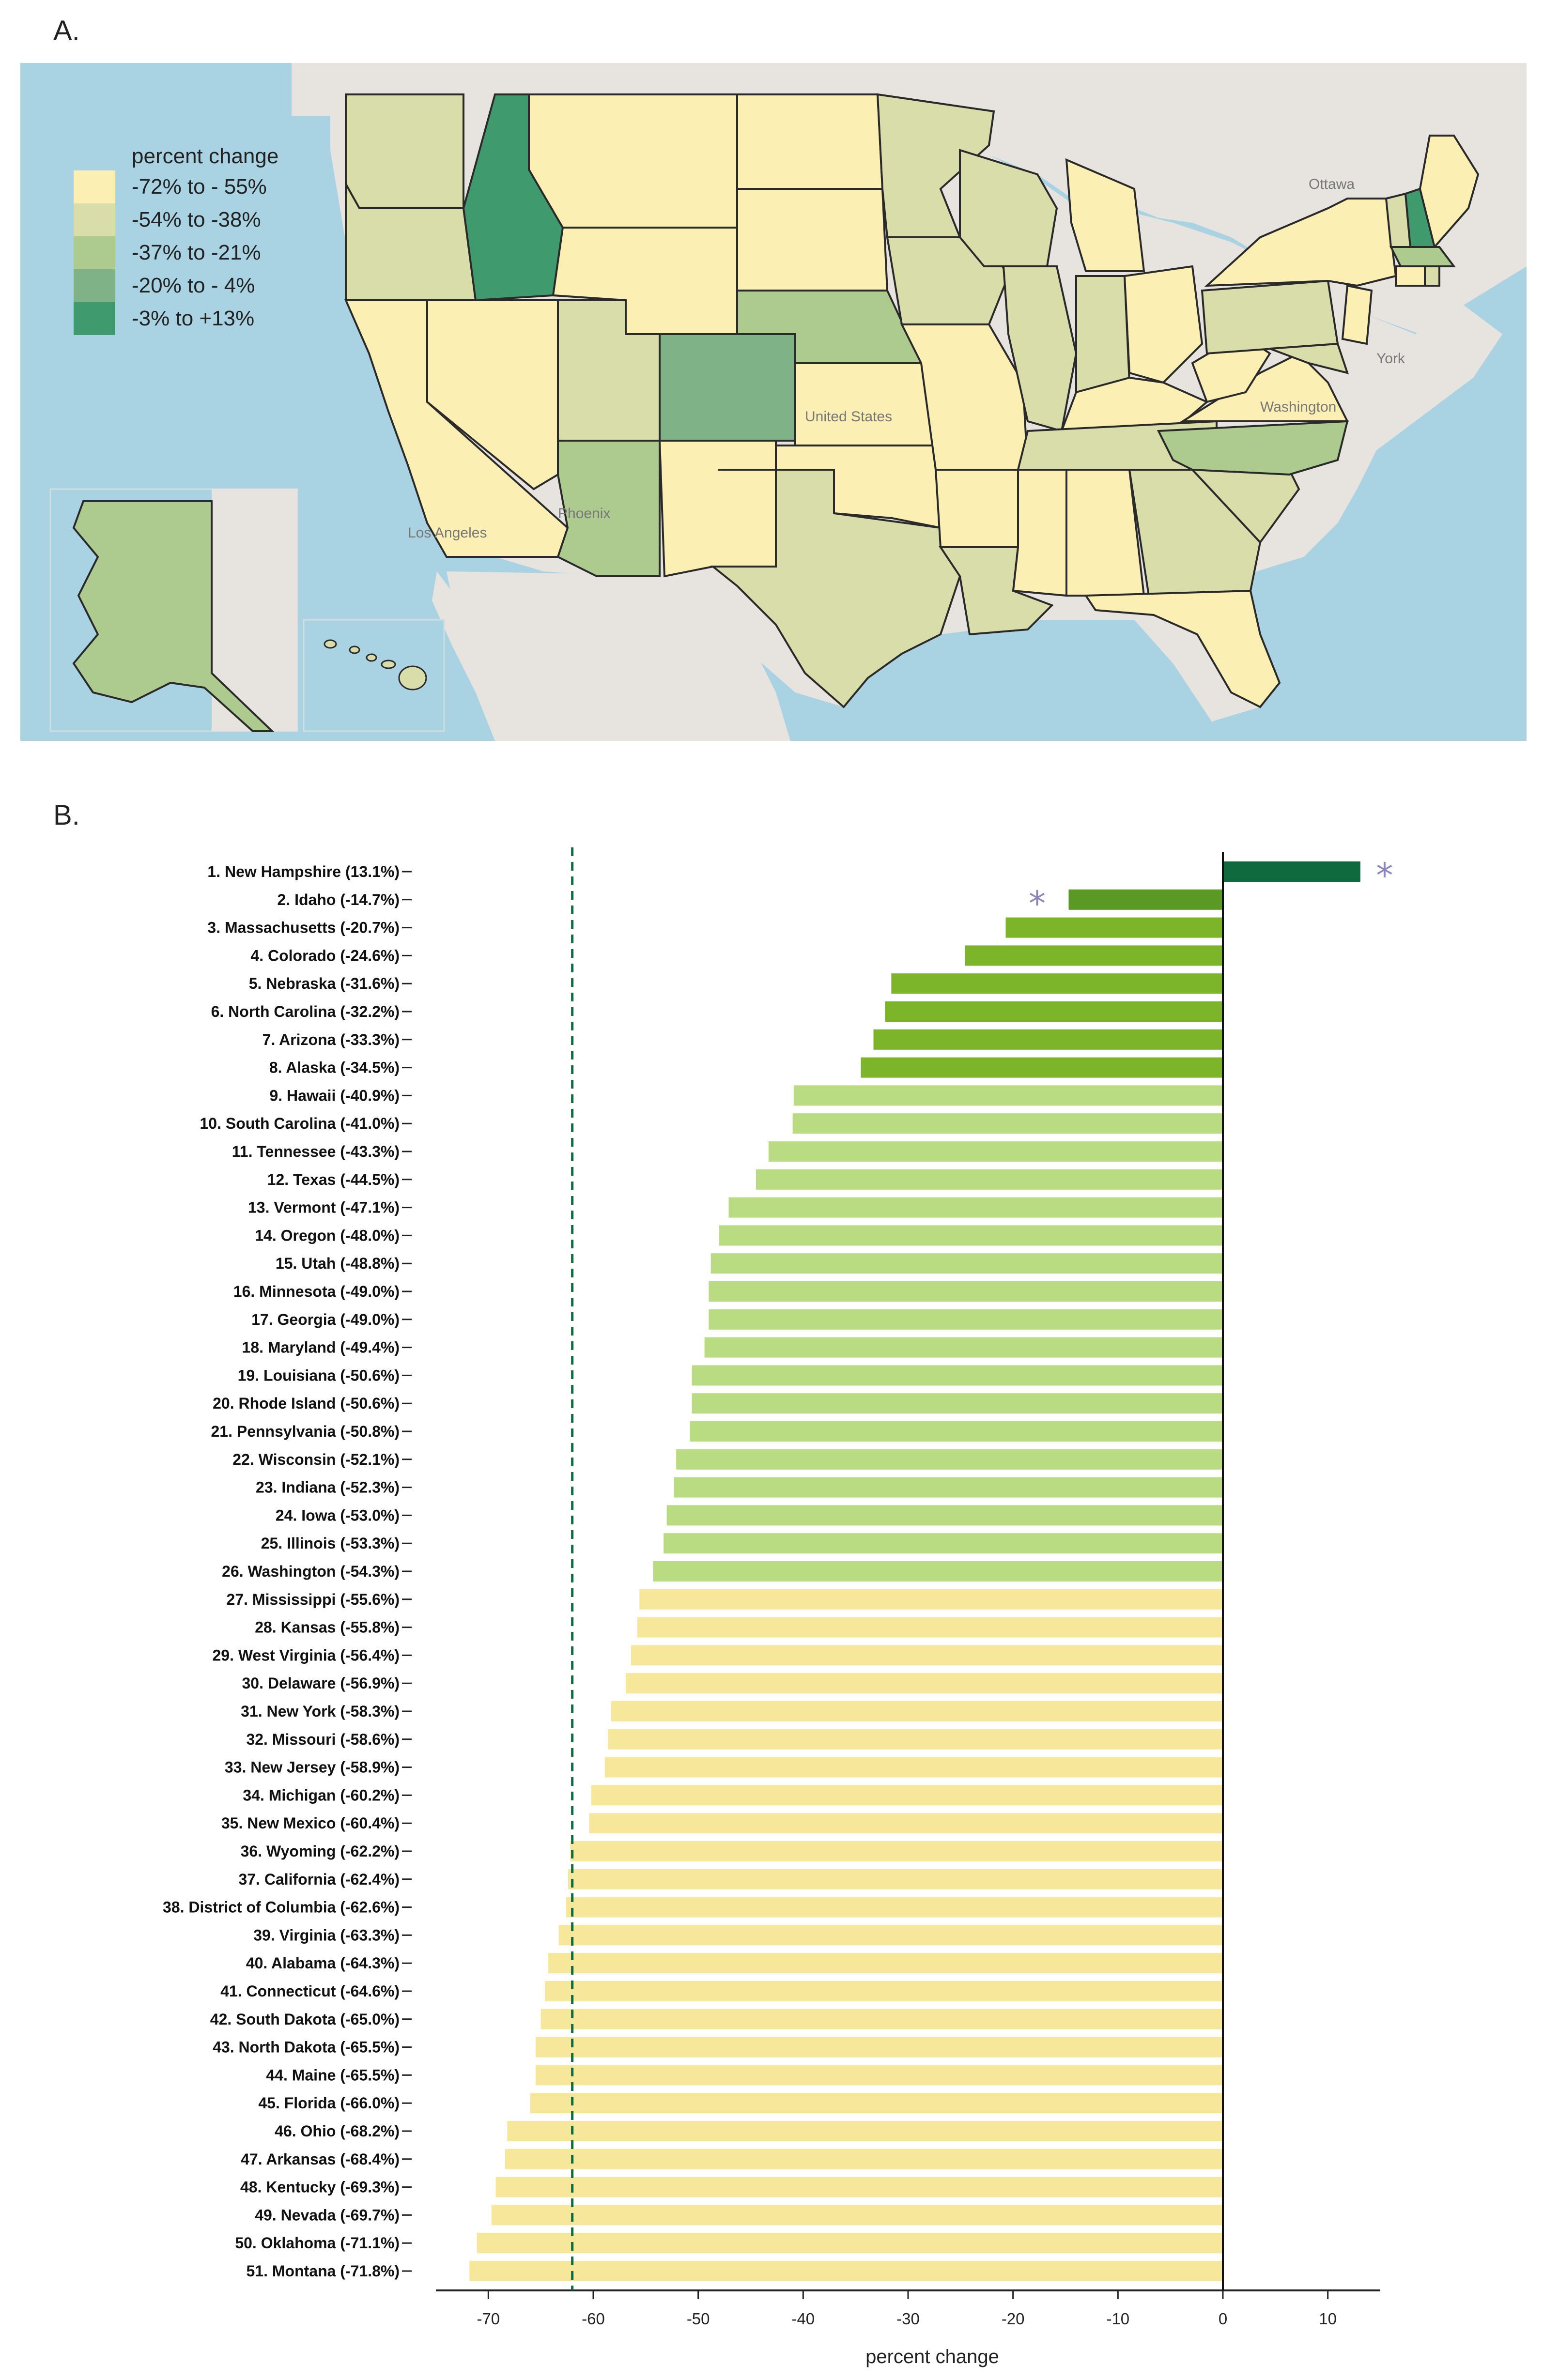  Describe the element at coordinates (334, 1095) in the screenshot. I see `bar-label: 9. Hawaii (-40.9%)` at that location.